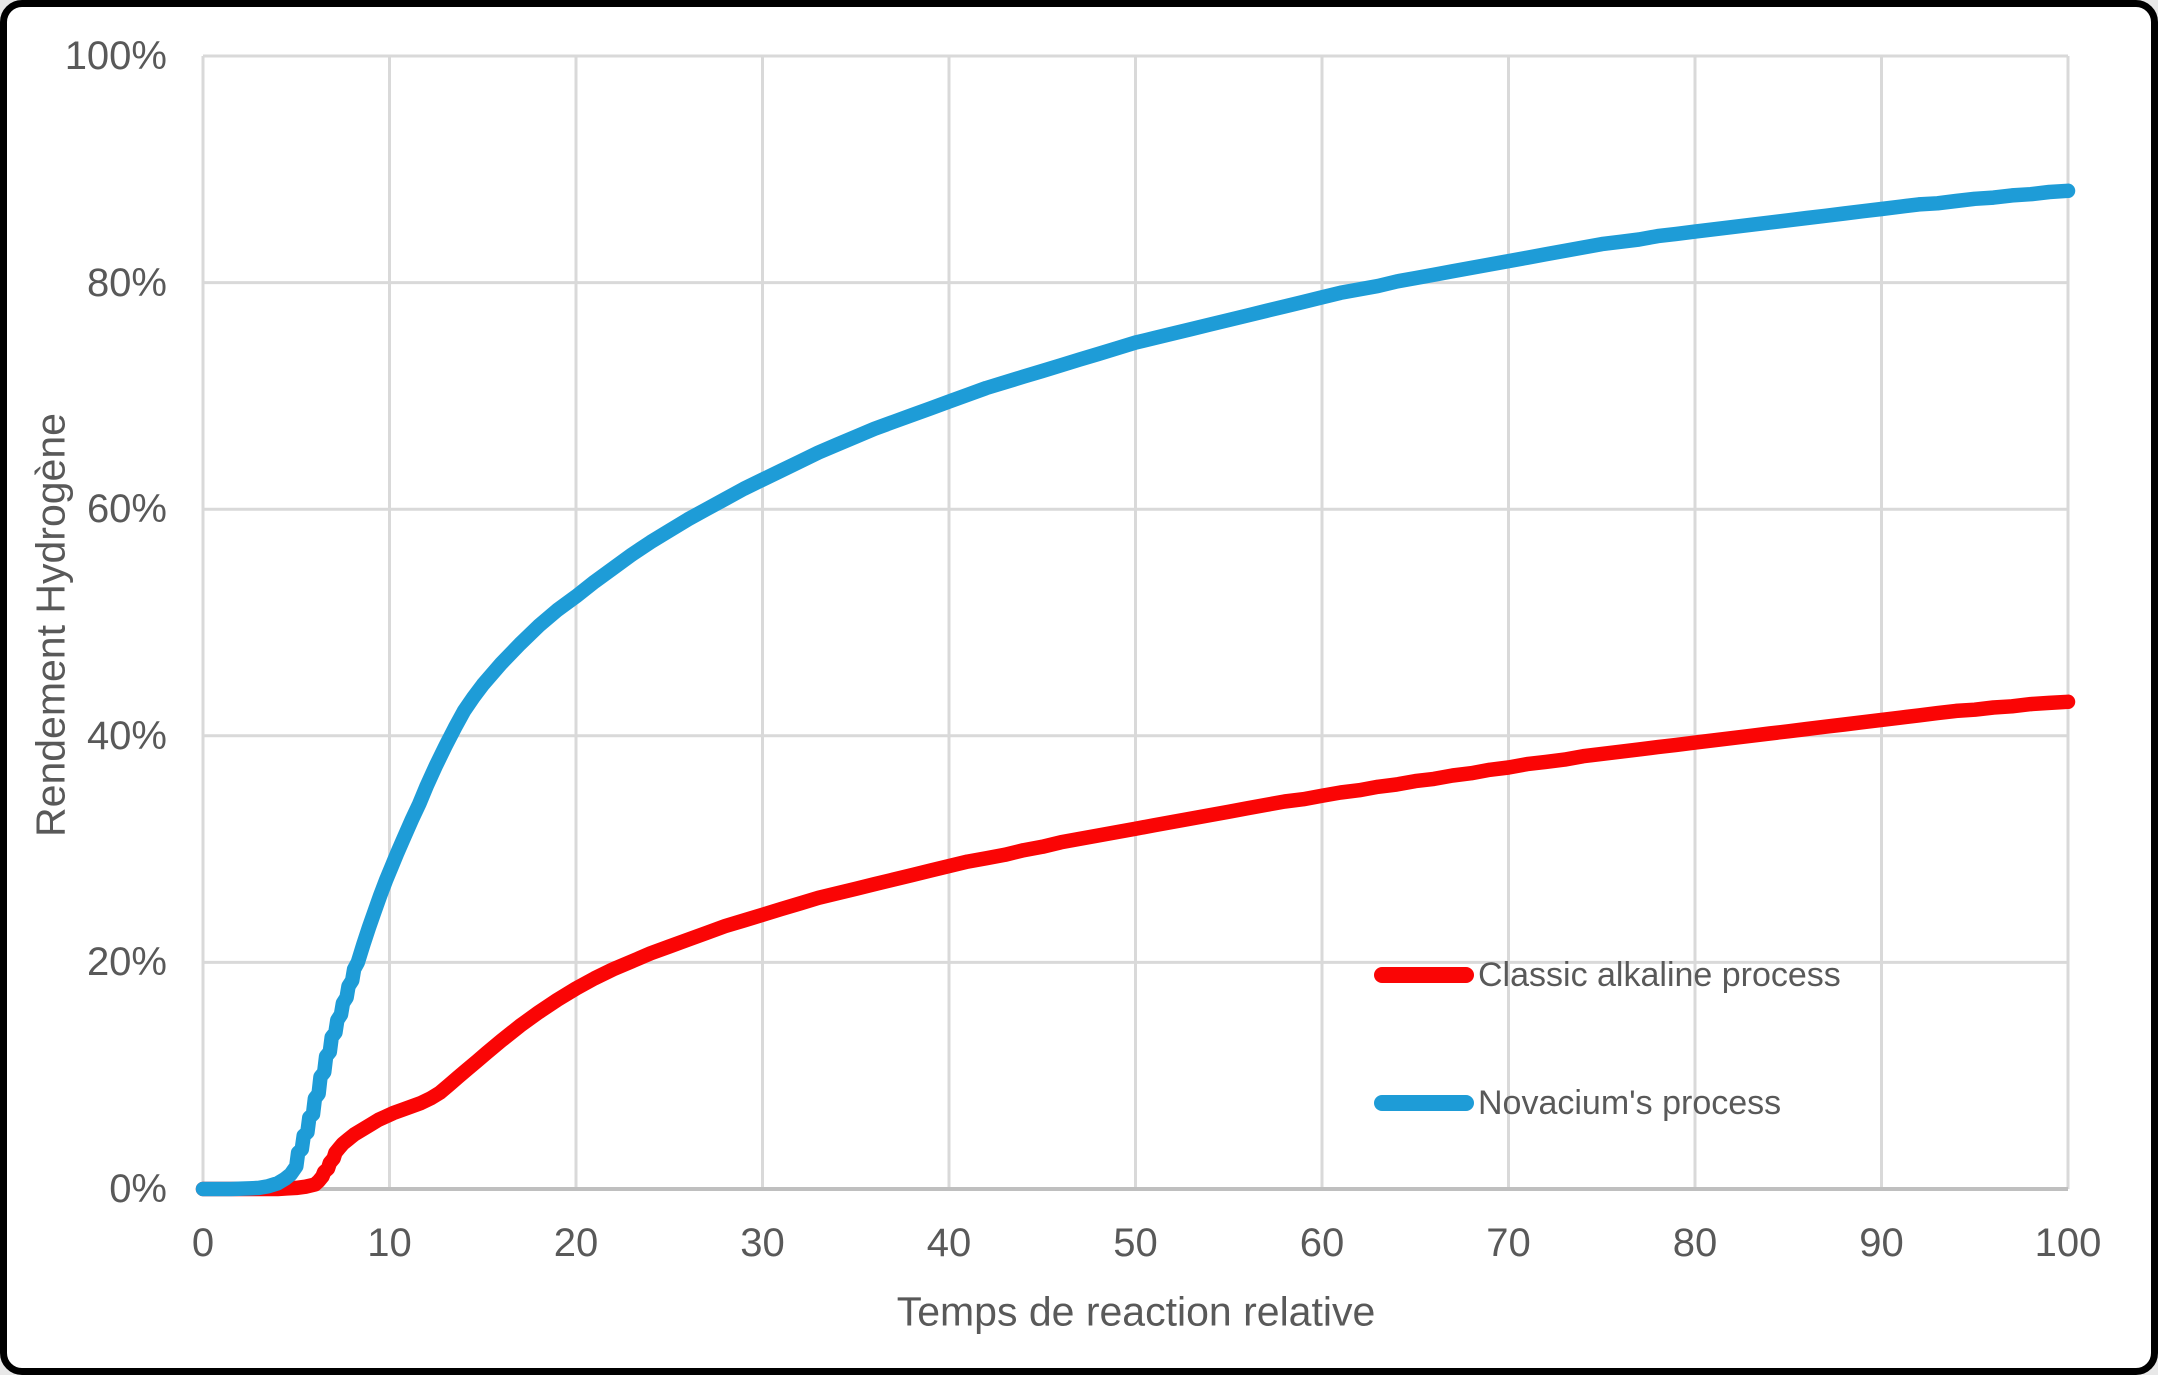  Describe the element at coordinates (1135, 1243) in the screenshot. I see `x-tick-label: 50` at that location.